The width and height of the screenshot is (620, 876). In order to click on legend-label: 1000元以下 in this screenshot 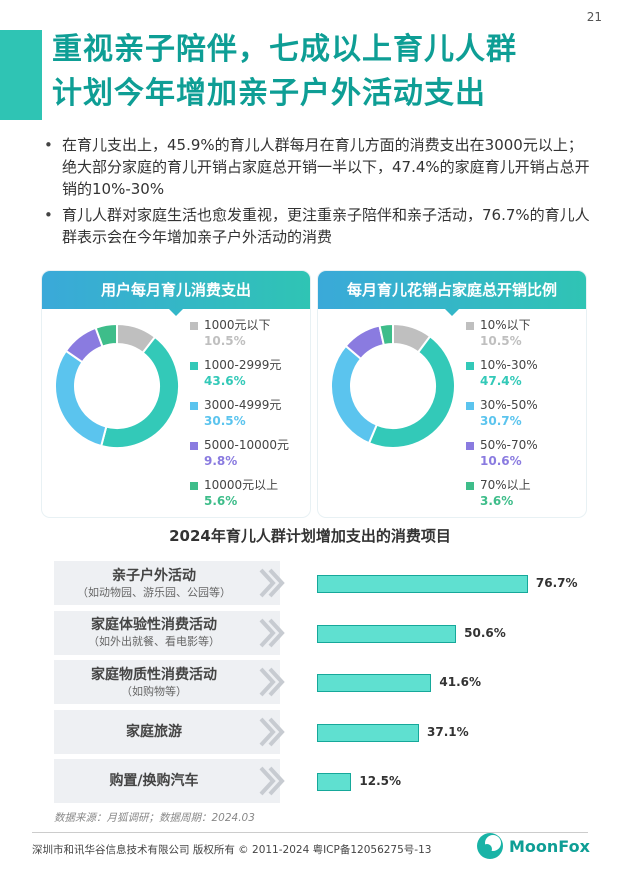, I will do `click(237, 325)`.